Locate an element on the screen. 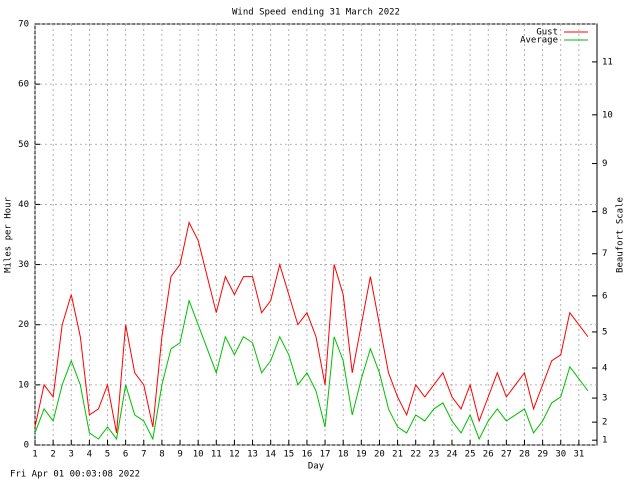  x-tick-label: 24 is located at coordinates (452, 455).